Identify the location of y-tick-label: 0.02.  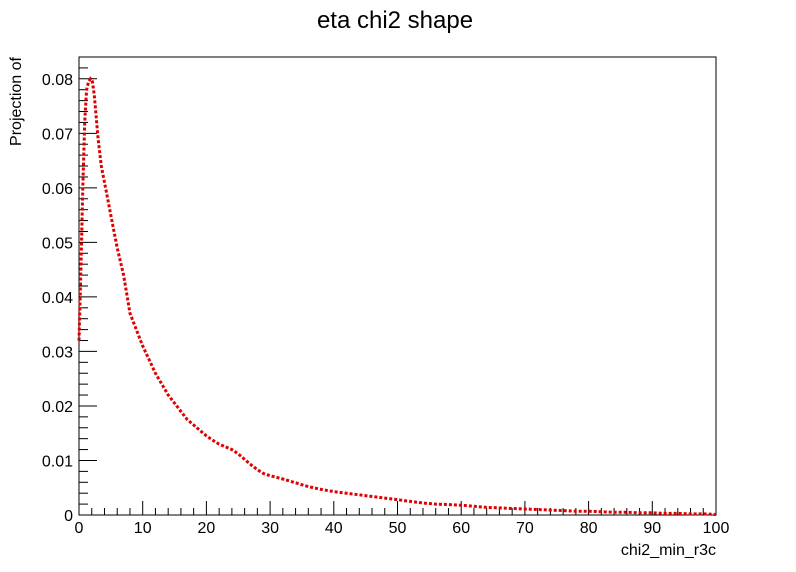
(57, 407).